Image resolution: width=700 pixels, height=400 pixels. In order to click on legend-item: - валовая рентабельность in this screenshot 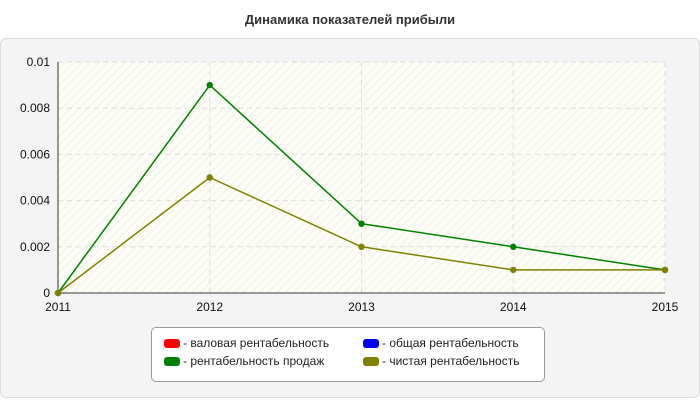, I will do `click(246, 343)`.